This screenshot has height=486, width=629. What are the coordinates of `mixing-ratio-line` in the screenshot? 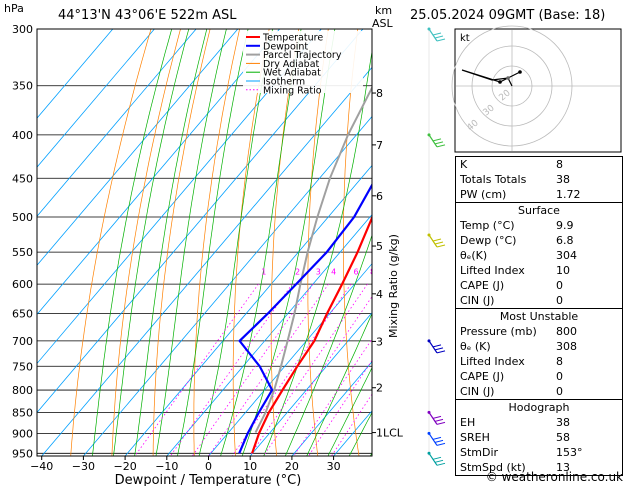 It's located at (308, 369).